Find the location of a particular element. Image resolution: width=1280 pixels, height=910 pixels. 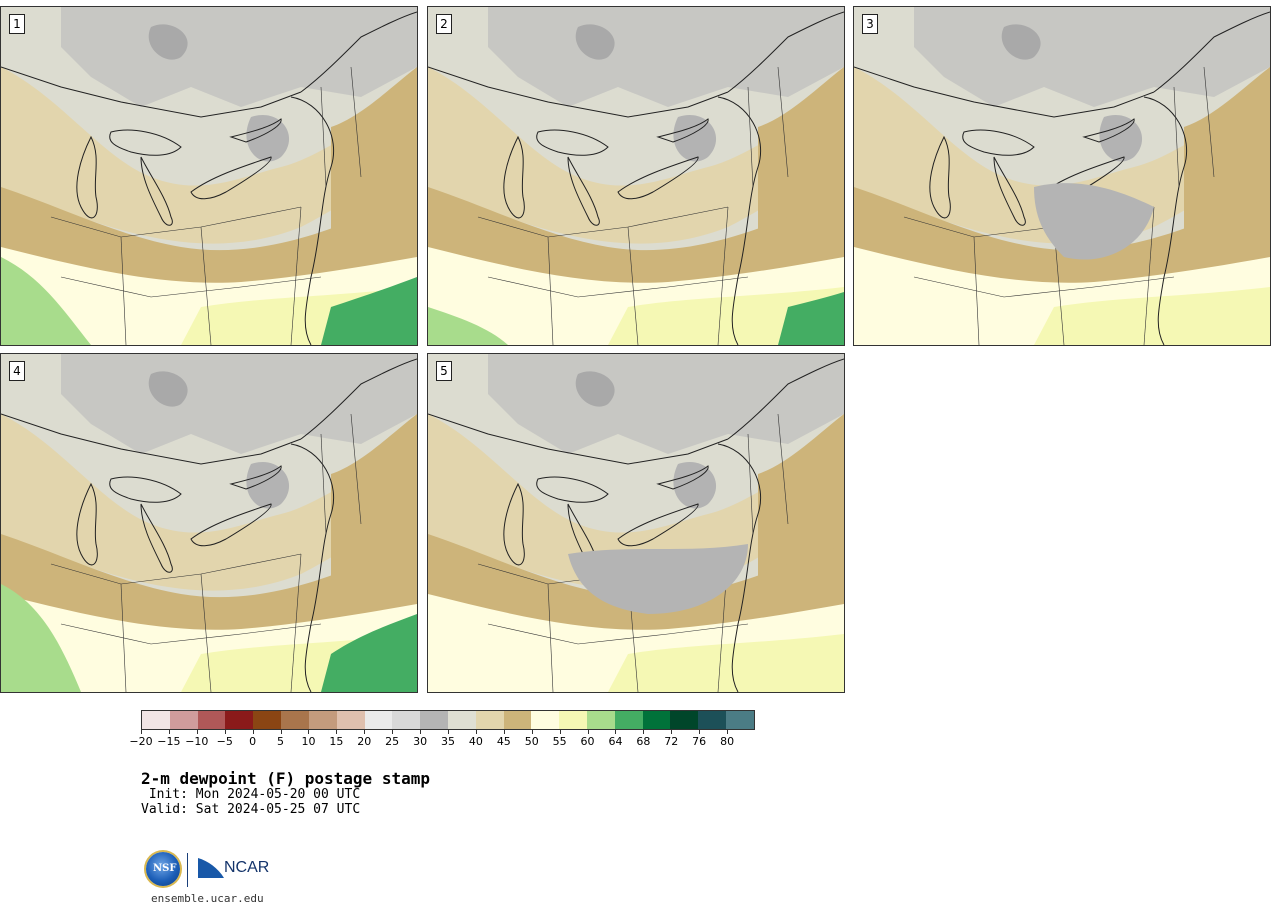

panel-number: 5 is located at coordinates (444, 371).